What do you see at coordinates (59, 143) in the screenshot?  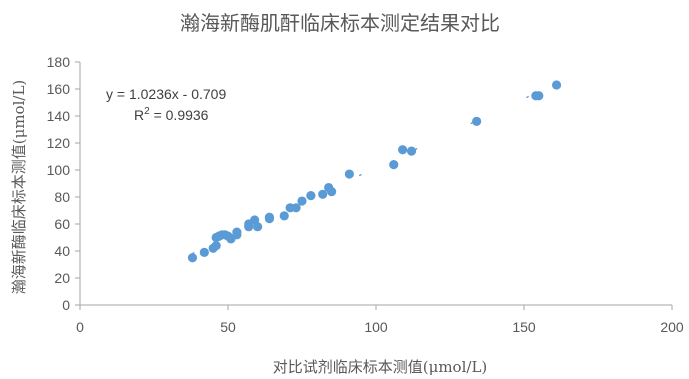 I see `y-tick-label: 120` at bounding box center [59, 143].